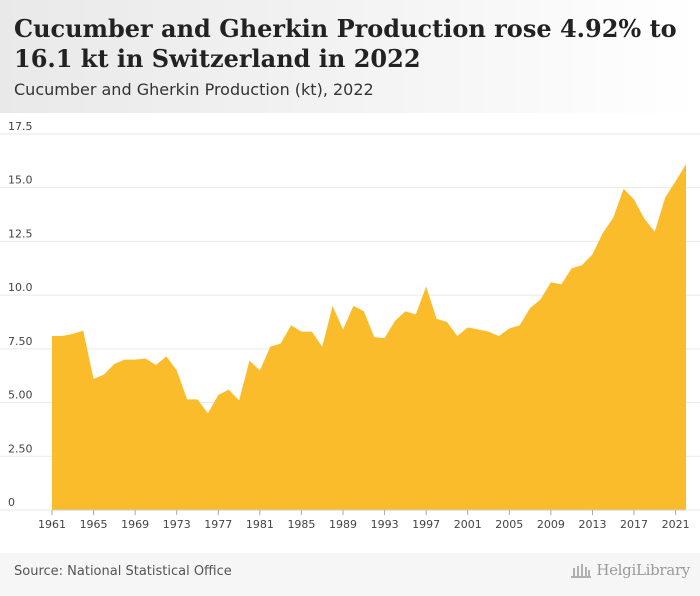 This screenshot has width=700, height=596. I want to click on y-tick-label: 10.0, so click(20, 287).